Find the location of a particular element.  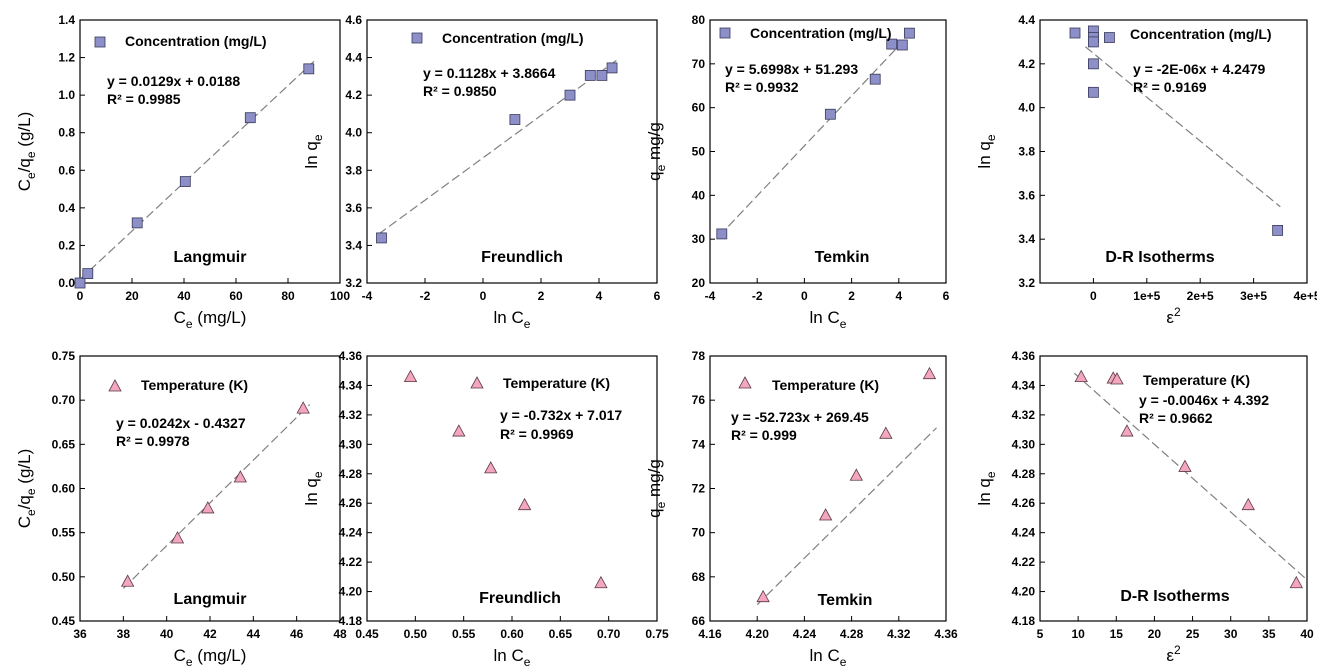

y-tick-label: 4.2 is located at coordinates (1026, 64).